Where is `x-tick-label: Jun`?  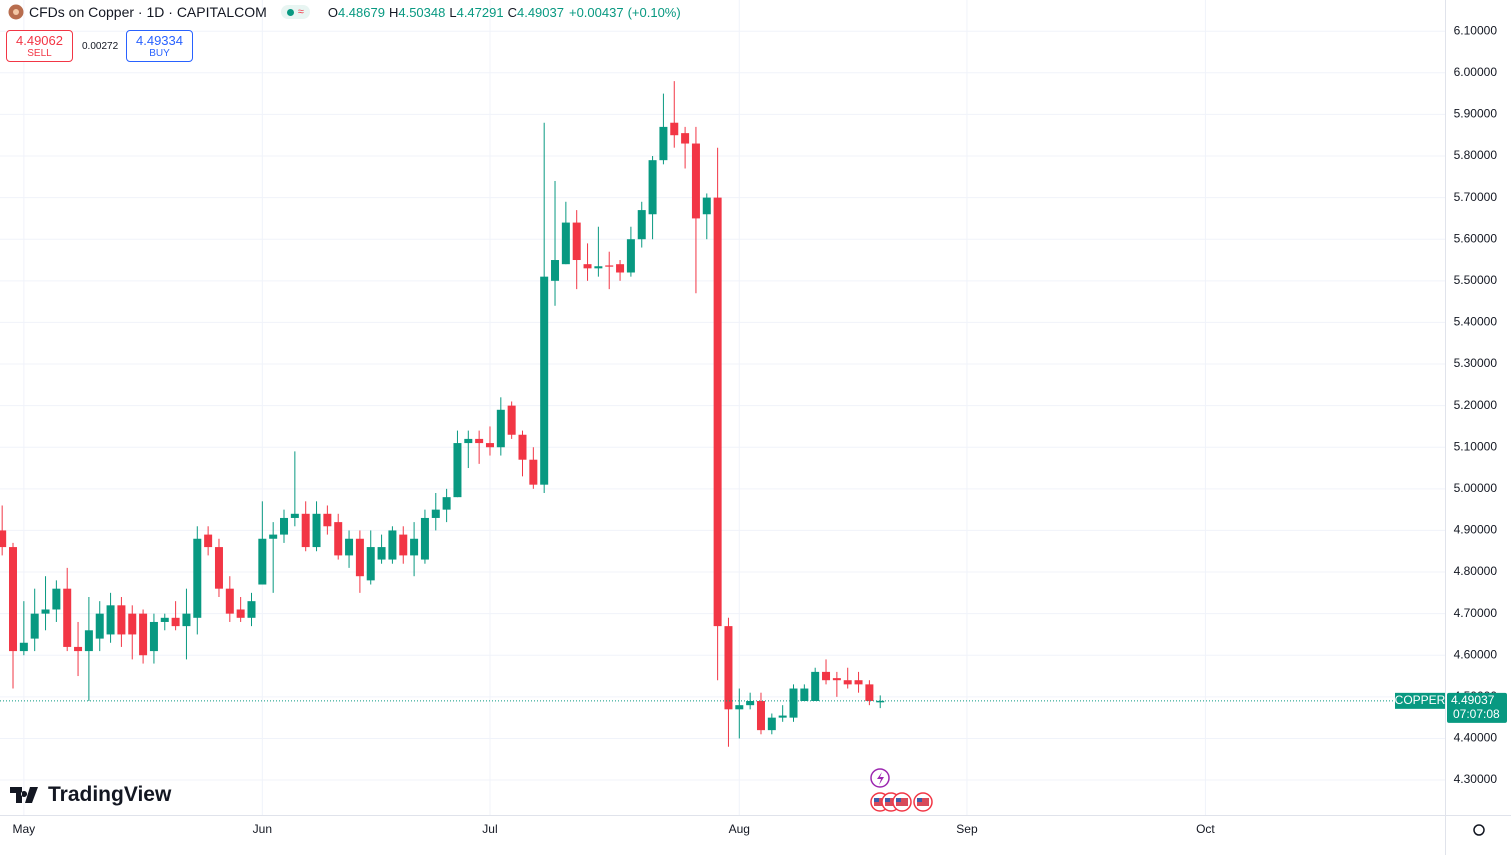 x-tick-label: Jun is located at coordinates (262, 829).